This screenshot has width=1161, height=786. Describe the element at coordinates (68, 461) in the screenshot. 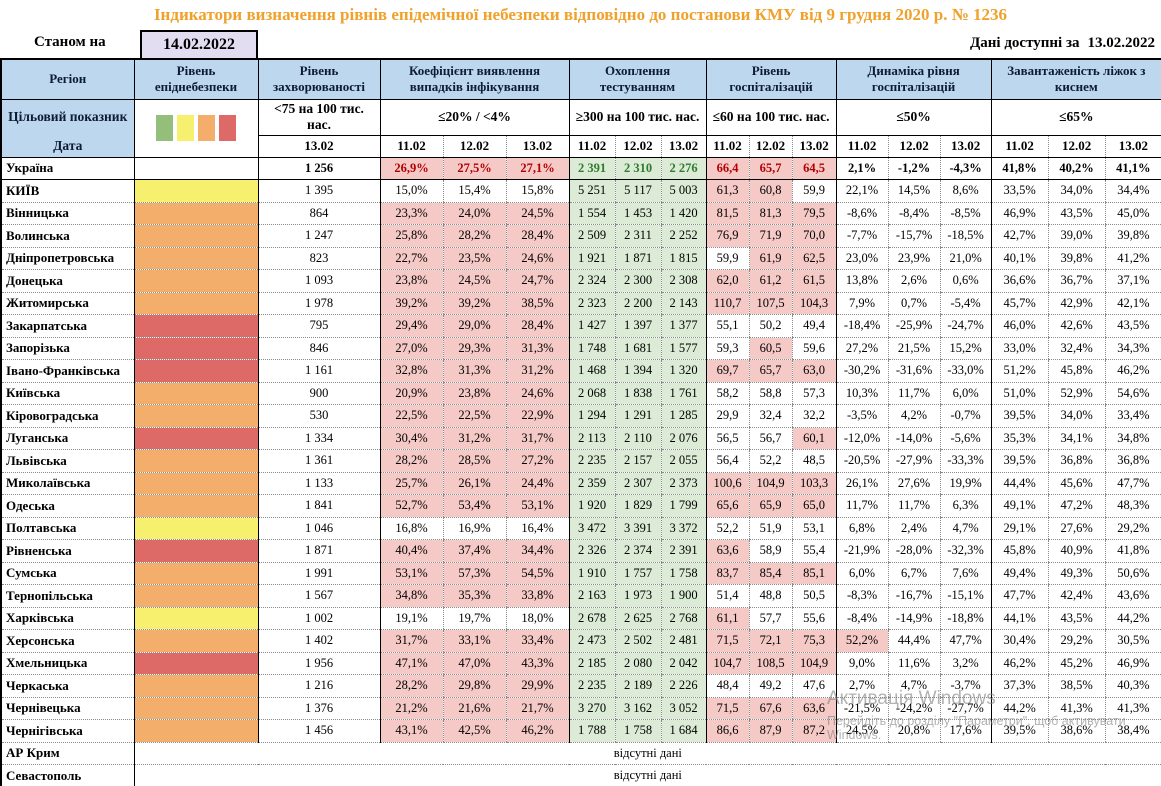

I see `region-cell: Львівська` at that location.